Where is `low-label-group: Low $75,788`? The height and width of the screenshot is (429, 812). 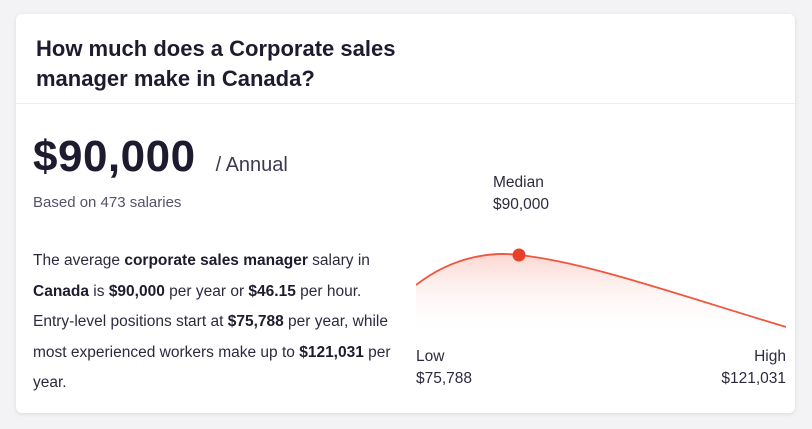 low-label-group: Low $75,788 is located at coordinates (444, 368).